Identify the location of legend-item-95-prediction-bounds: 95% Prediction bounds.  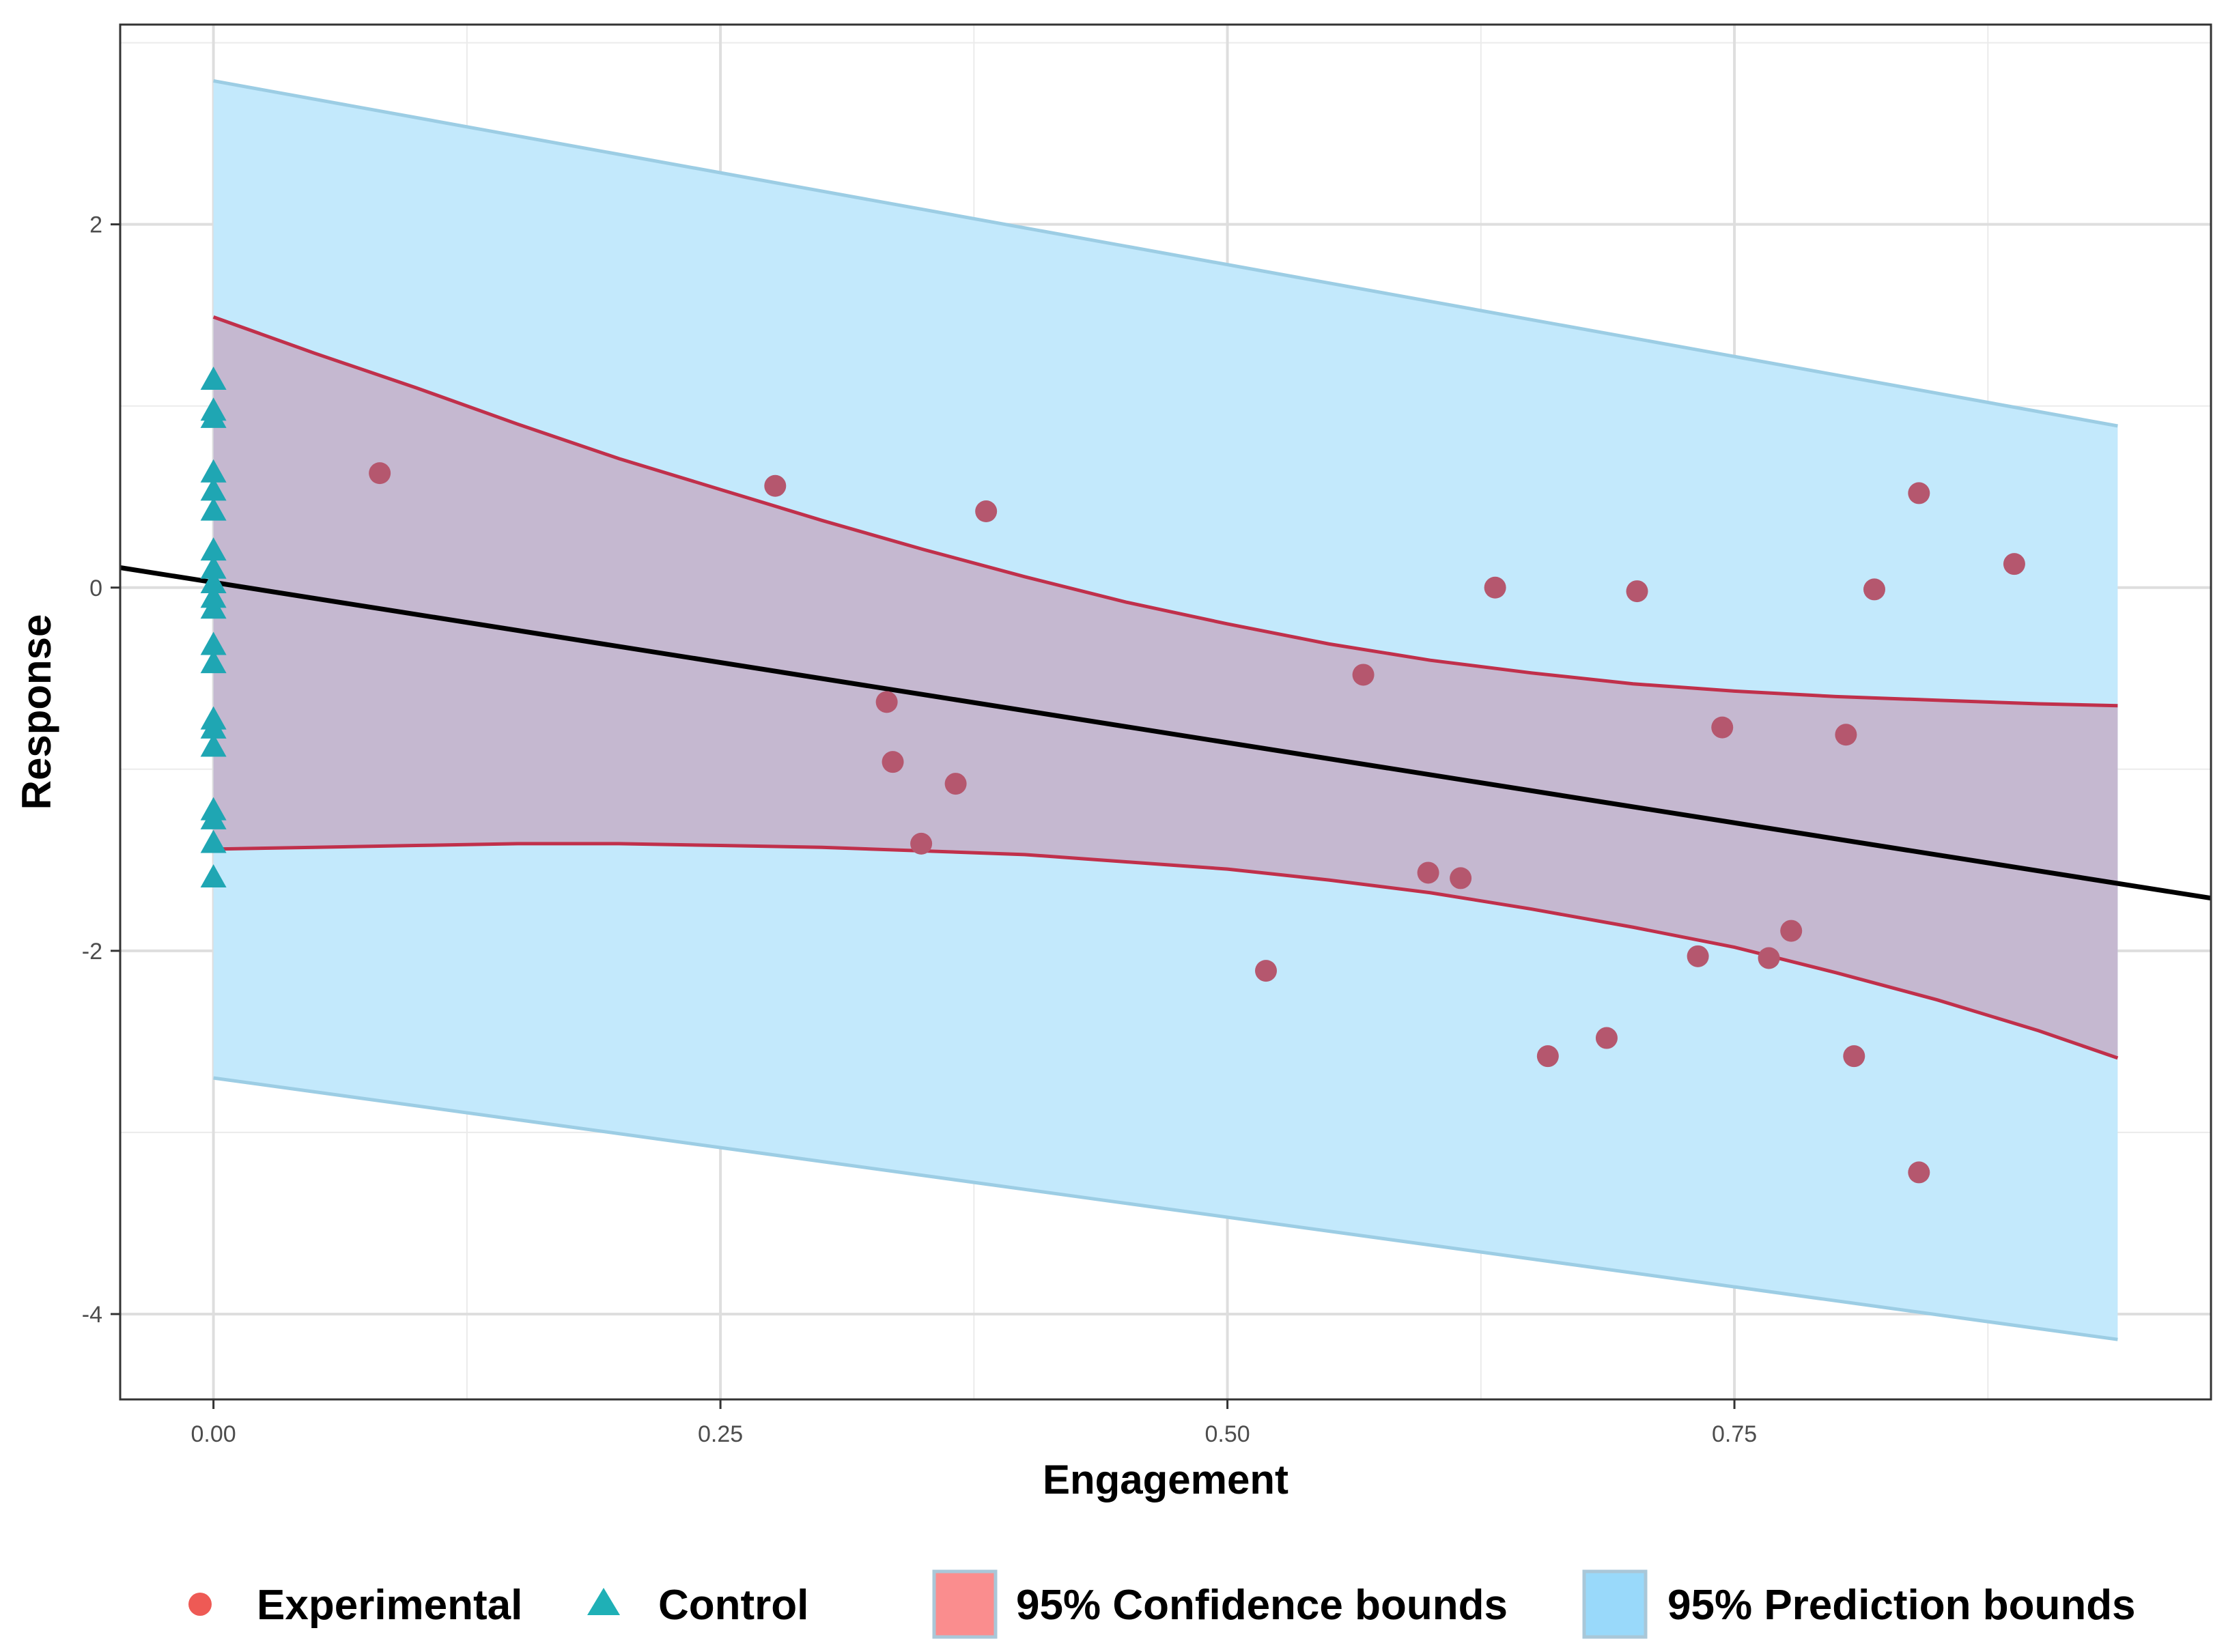
(1859, 1604).